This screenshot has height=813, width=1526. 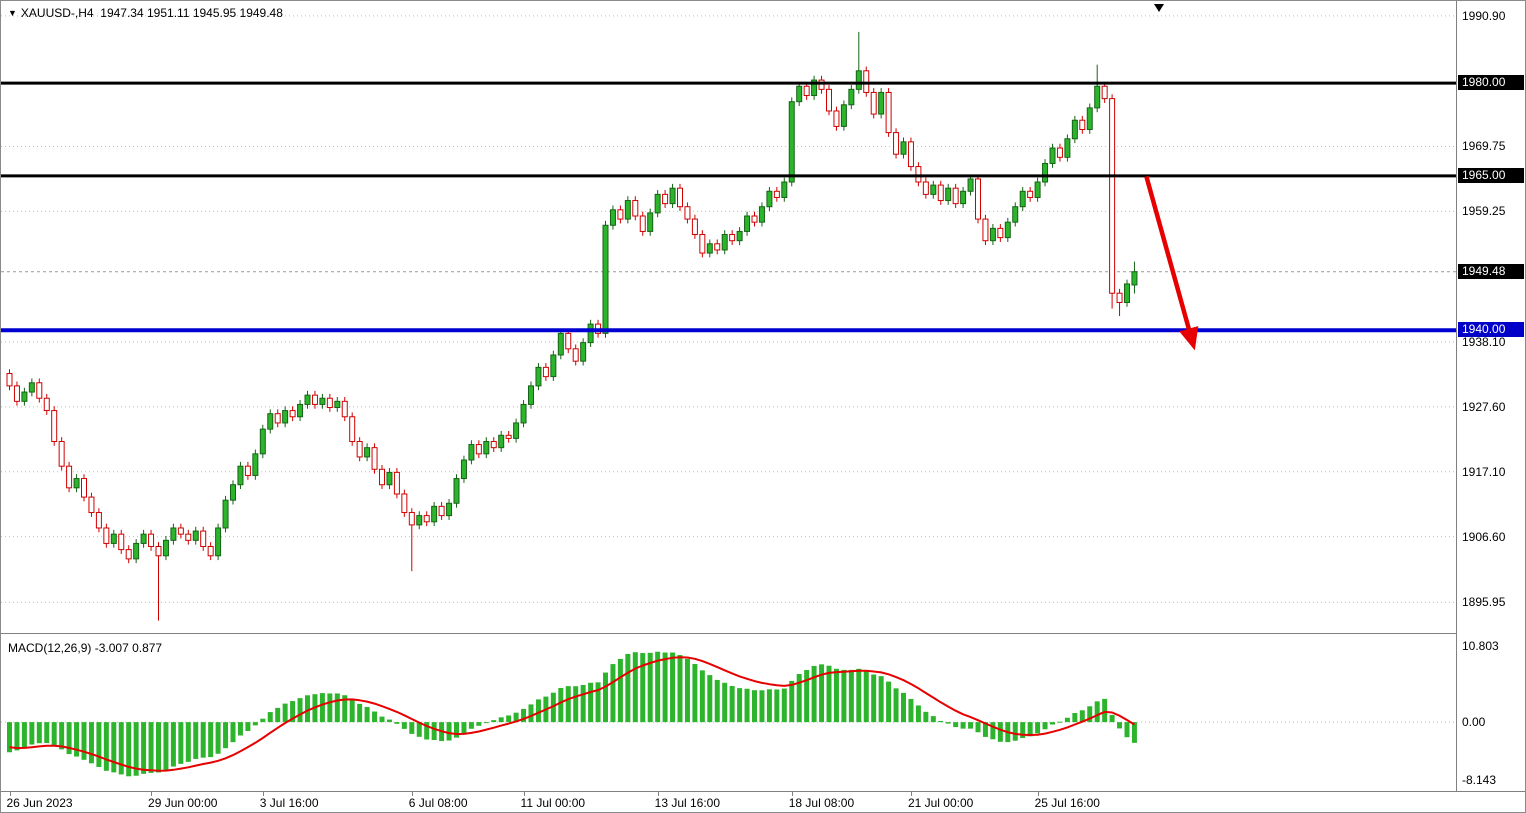 I want to click on macd-histogram, so click(x=572, y=714).